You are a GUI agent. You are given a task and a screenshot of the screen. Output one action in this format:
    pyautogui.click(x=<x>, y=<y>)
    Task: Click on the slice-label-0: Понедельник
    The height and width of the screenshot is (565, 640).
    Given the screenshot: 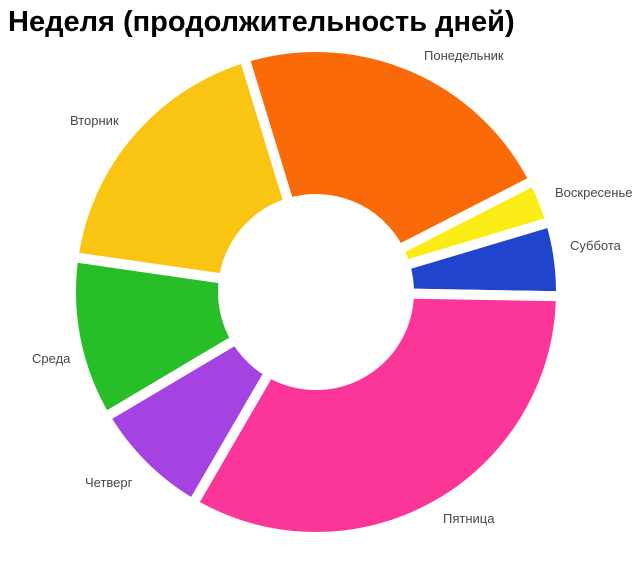 What is the action you would take?
    pyautogui.click(x=464, y=55)
    